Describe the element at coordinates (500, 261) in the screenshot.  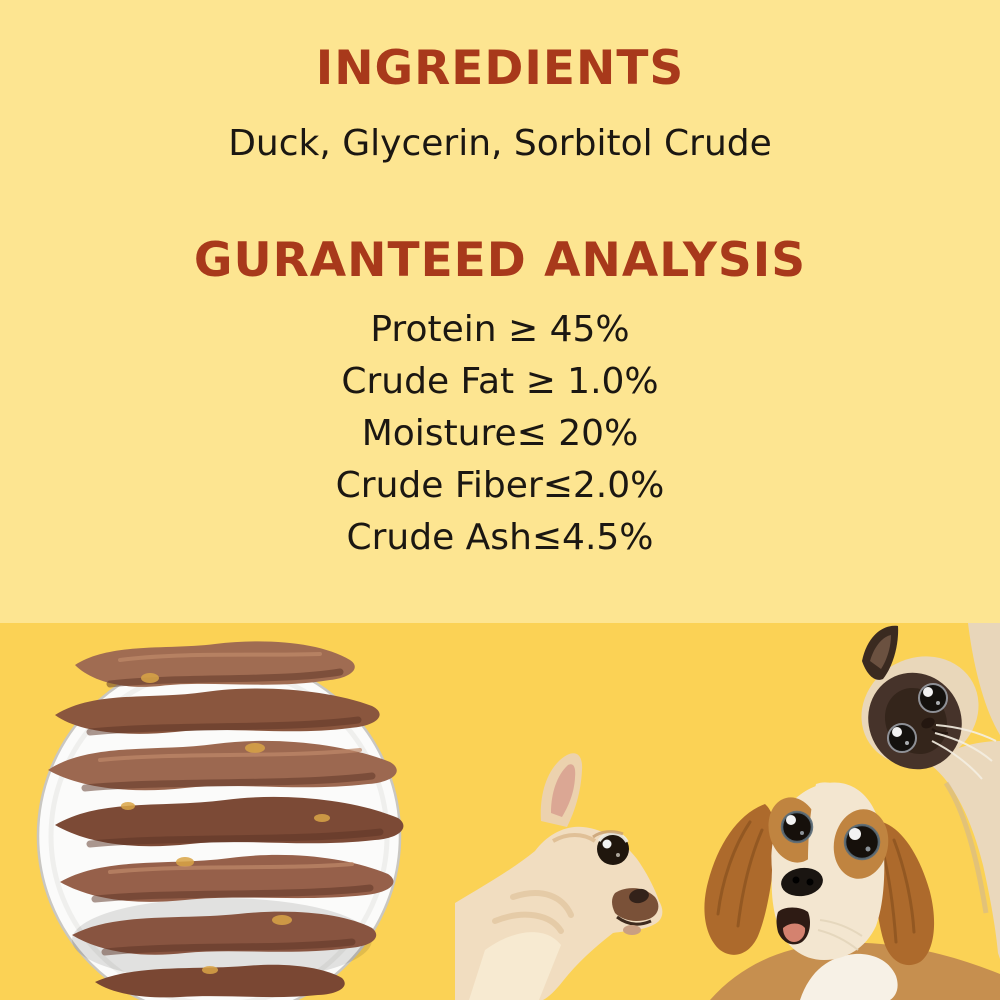
I see `guaranteed-analysis-heading: GURANTEED ANALYSIS` at that location.